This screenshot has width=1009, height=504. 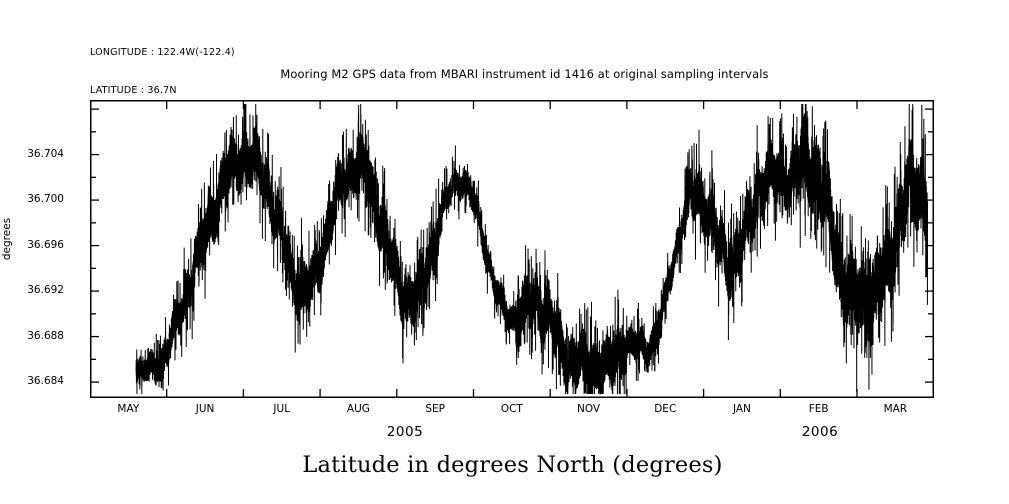 What do you see at coordinates (512, 465) in the screenshot?
I see `figure-caption-text: Latitude in degrees North (degrees)` at bounding box center [512, 465].